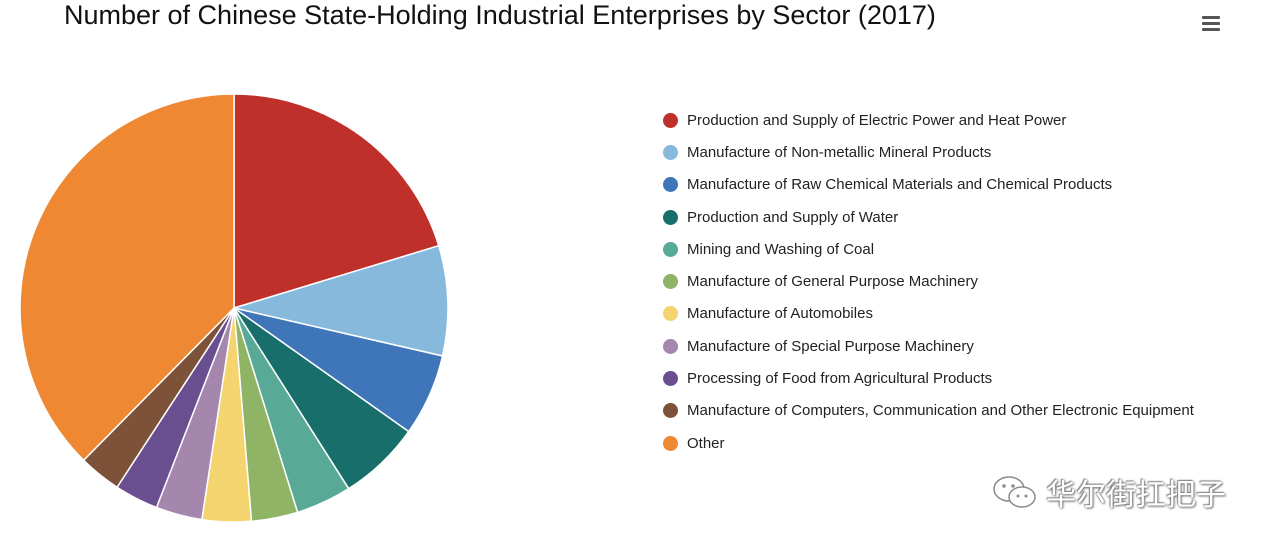 Image resolution: width=1280 pixels, height=544 pixels. Describe the element at coordinates (832, 282) in the screenshot. I see `legend-label: Manufacture of General Purpose Machinery` at that location.